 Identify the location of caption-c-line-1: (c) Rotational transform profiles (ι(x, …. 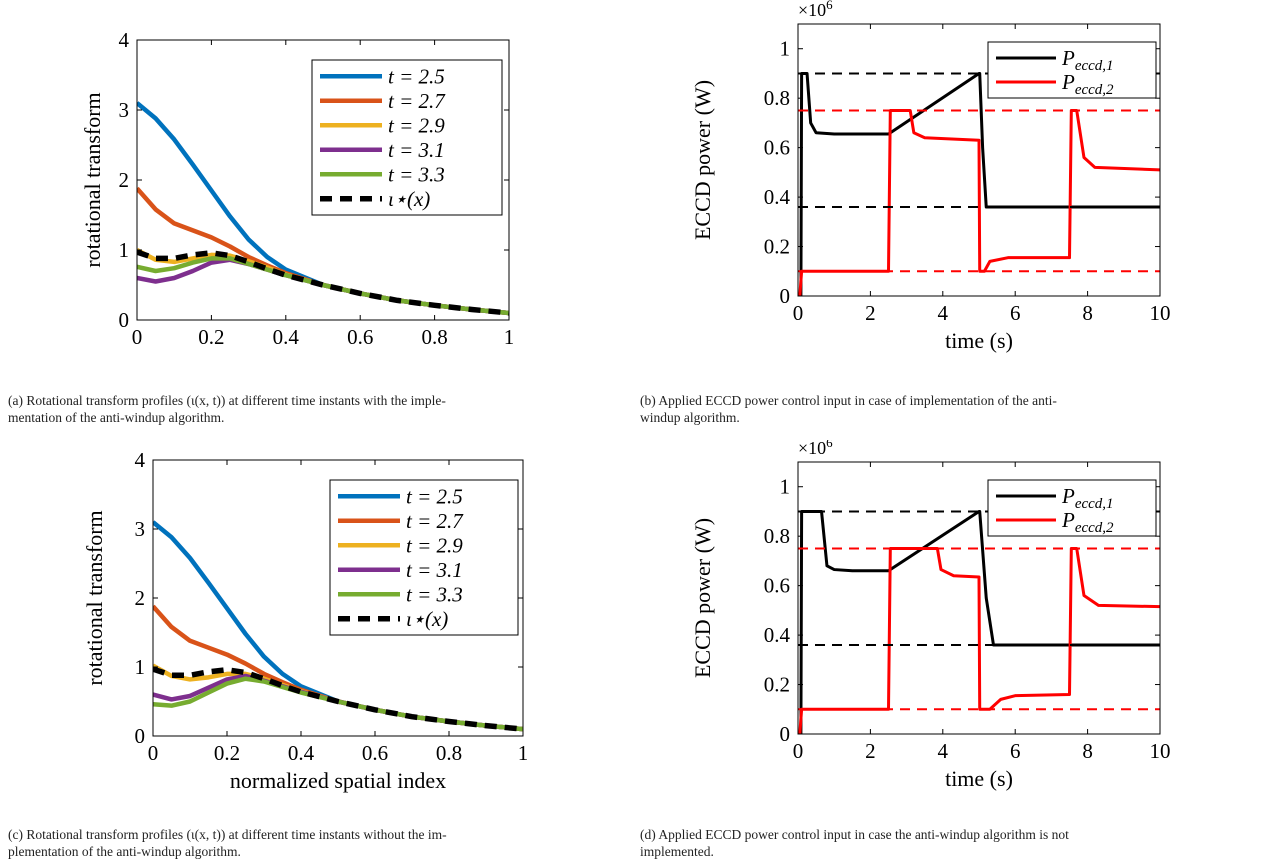
(323, 834).